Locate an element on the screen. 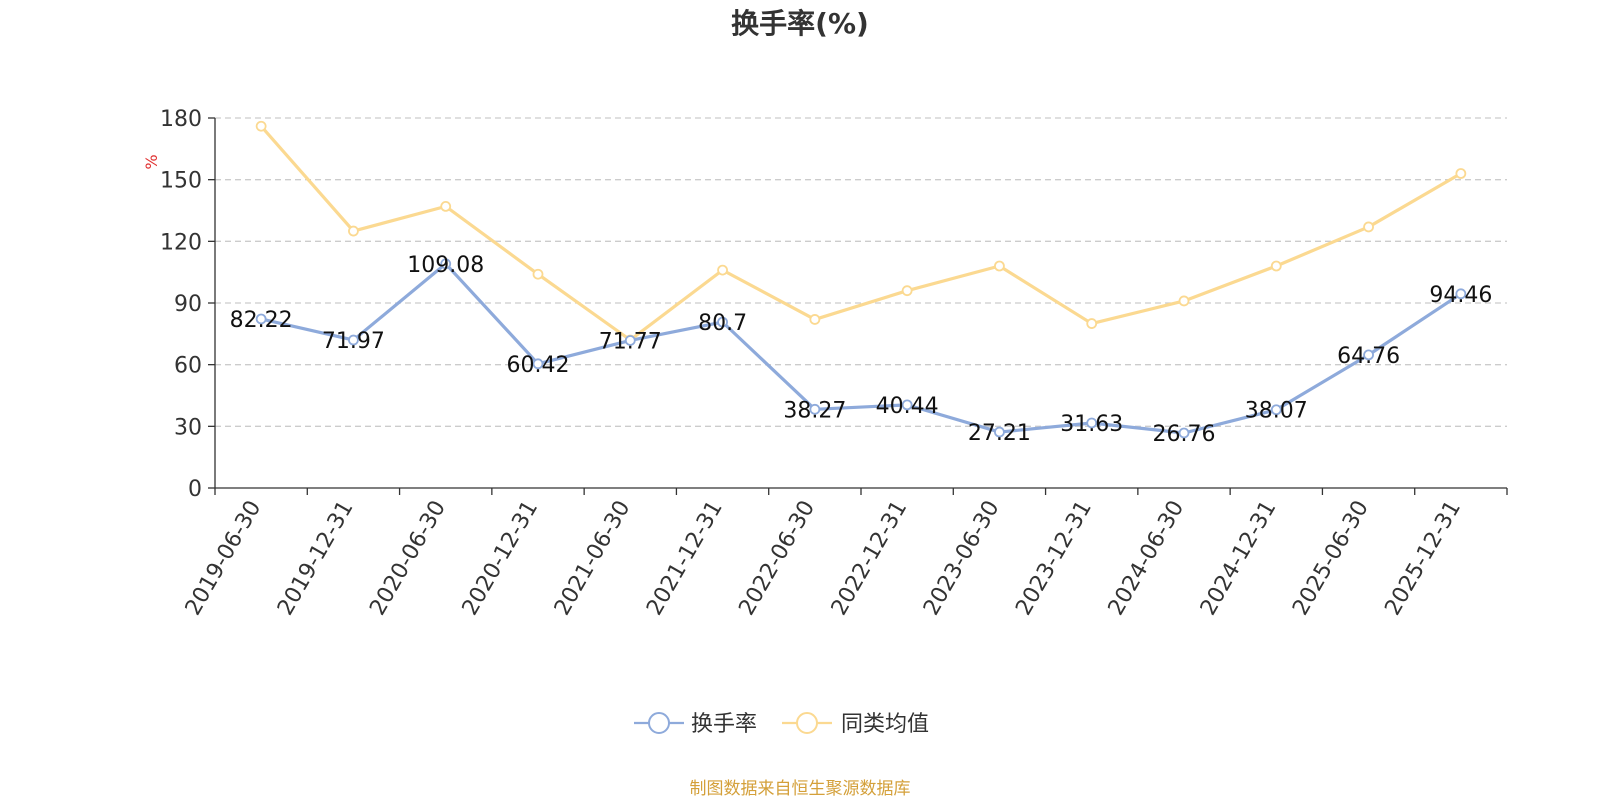  chart-title: 换手率(%) is located at coordinates (800, 23).